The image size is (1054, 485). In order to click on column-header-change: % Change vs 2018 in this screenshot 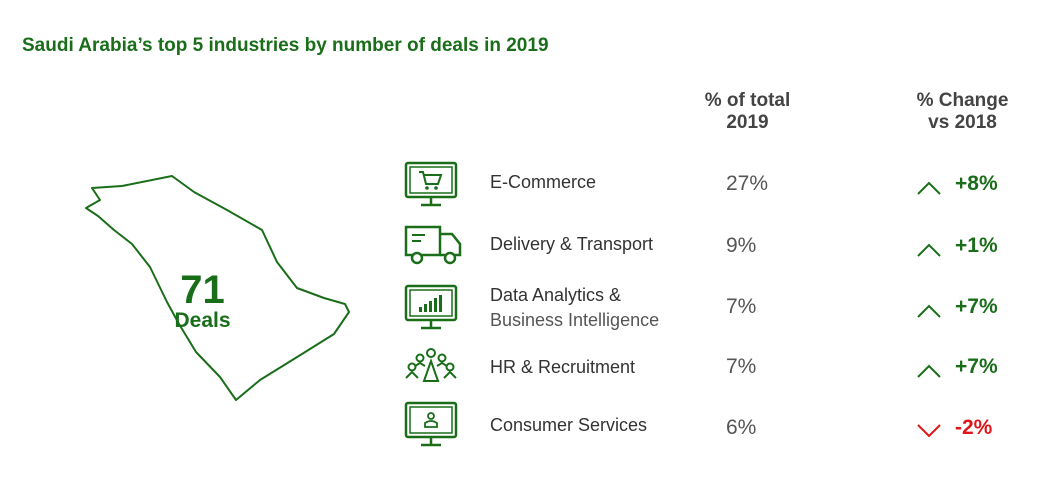, I will do `click(962, 112)`.